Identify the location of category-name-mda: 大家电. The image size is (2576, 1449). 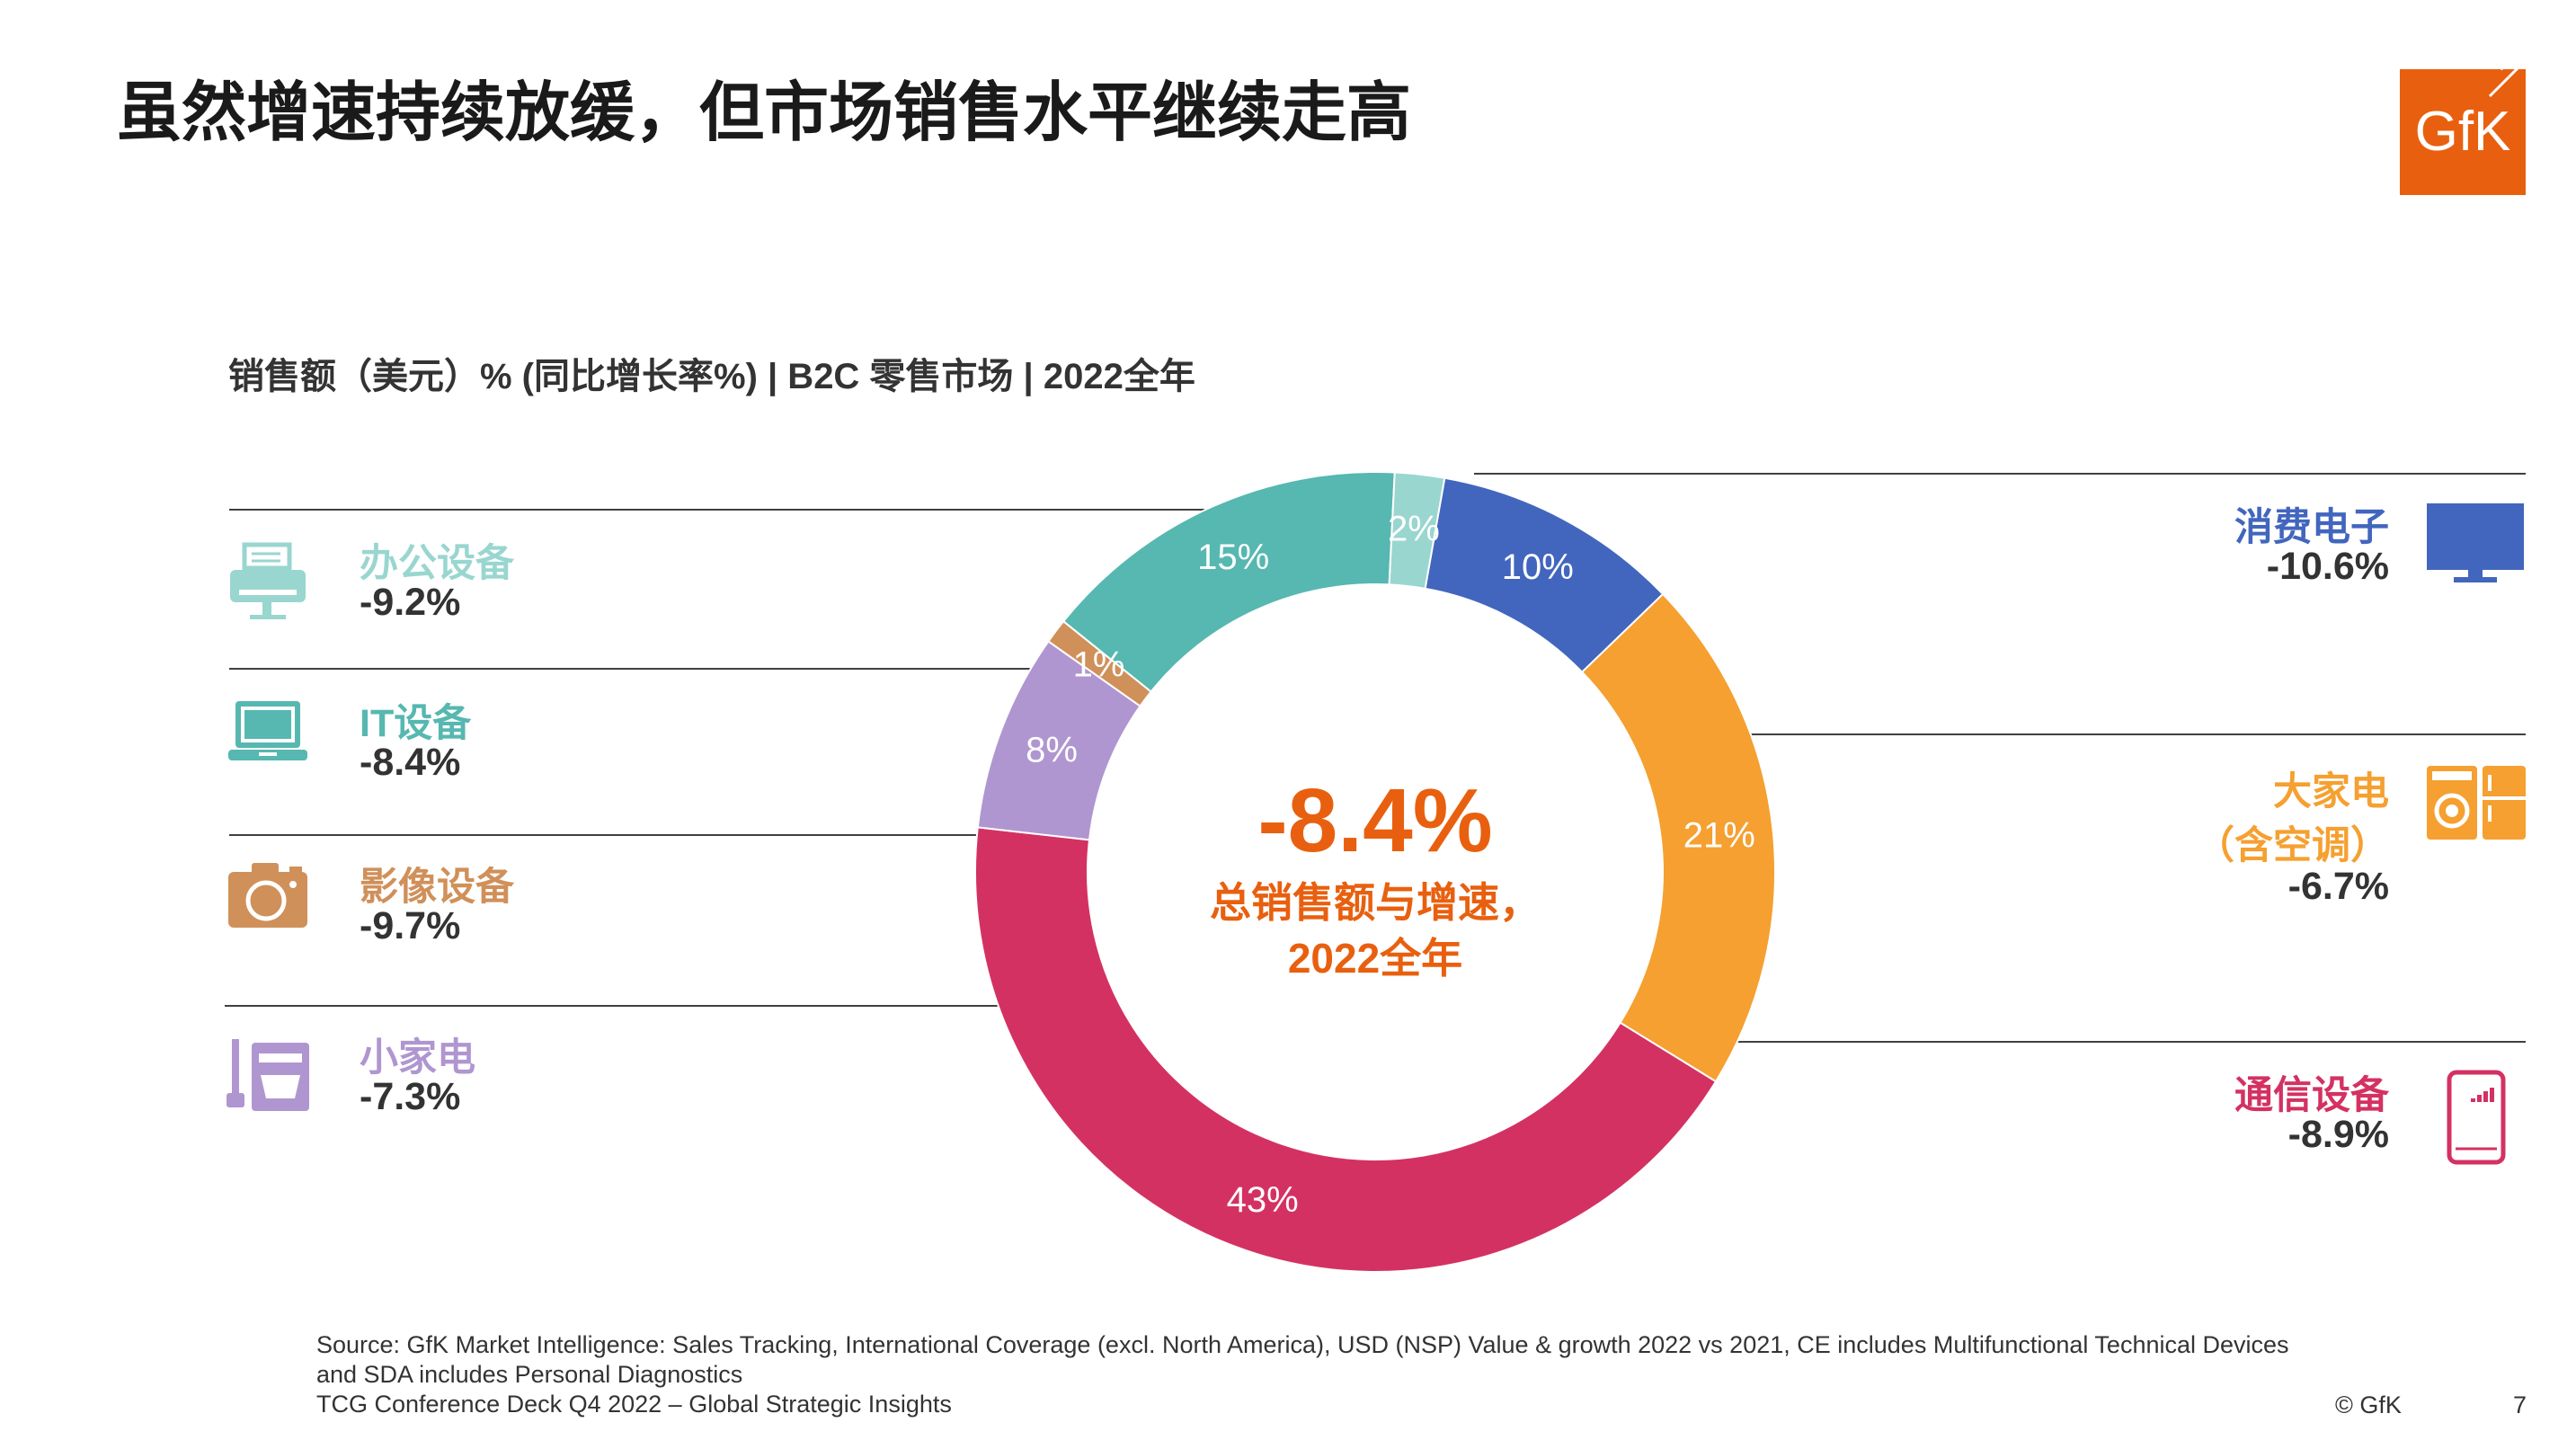
(2331, 791).